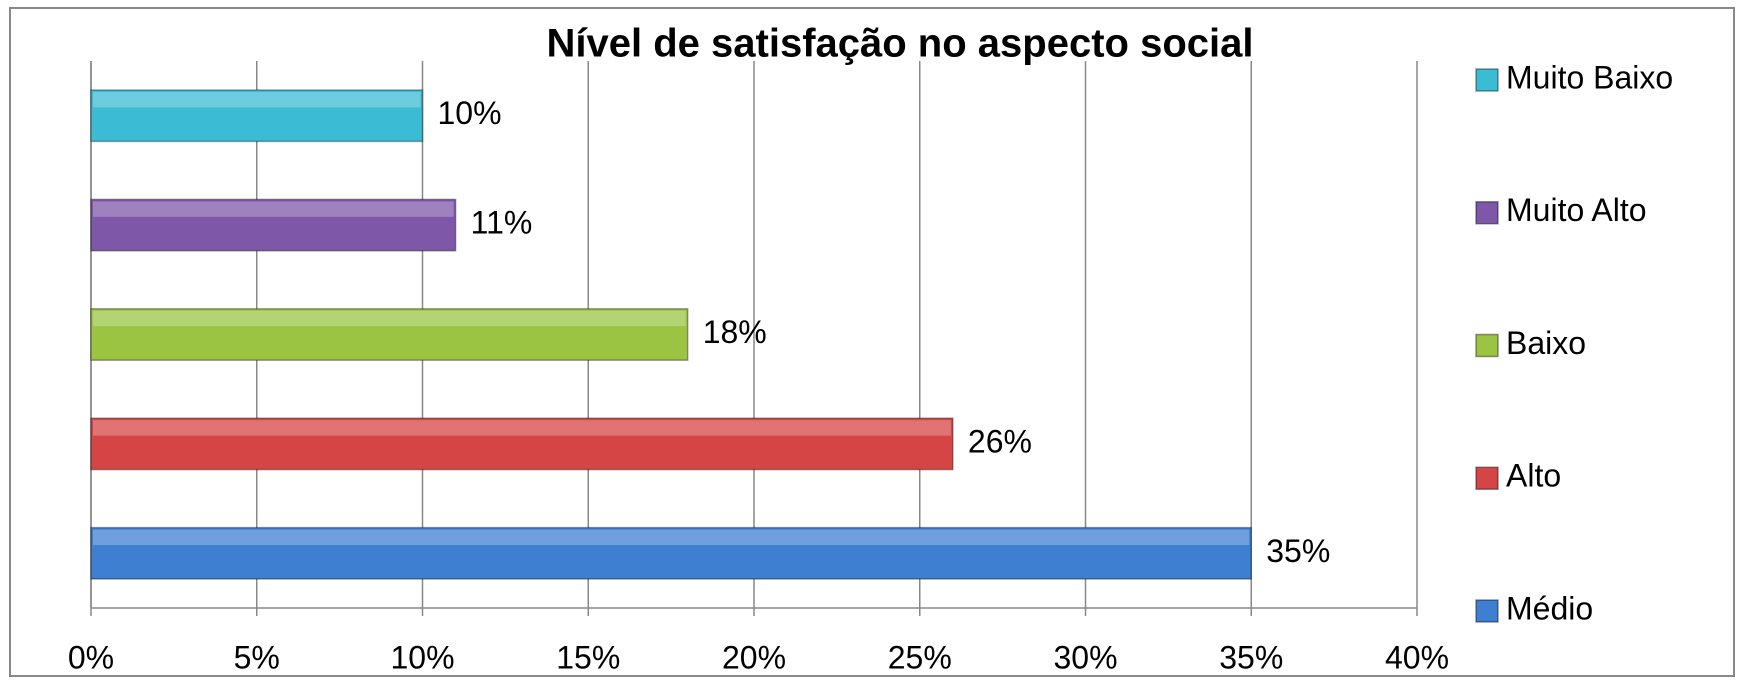 The width and height of the screenshot is (1740, 682). What do you see at coordinates (754, 657) in the screenshot?
I see `x-tick-label: 20%` at bounding box center [754, 657].